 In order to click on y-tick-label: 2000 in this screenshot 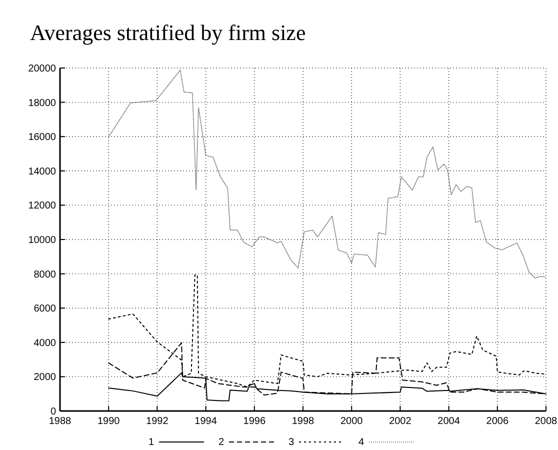, I will do `click(45, 378)`.